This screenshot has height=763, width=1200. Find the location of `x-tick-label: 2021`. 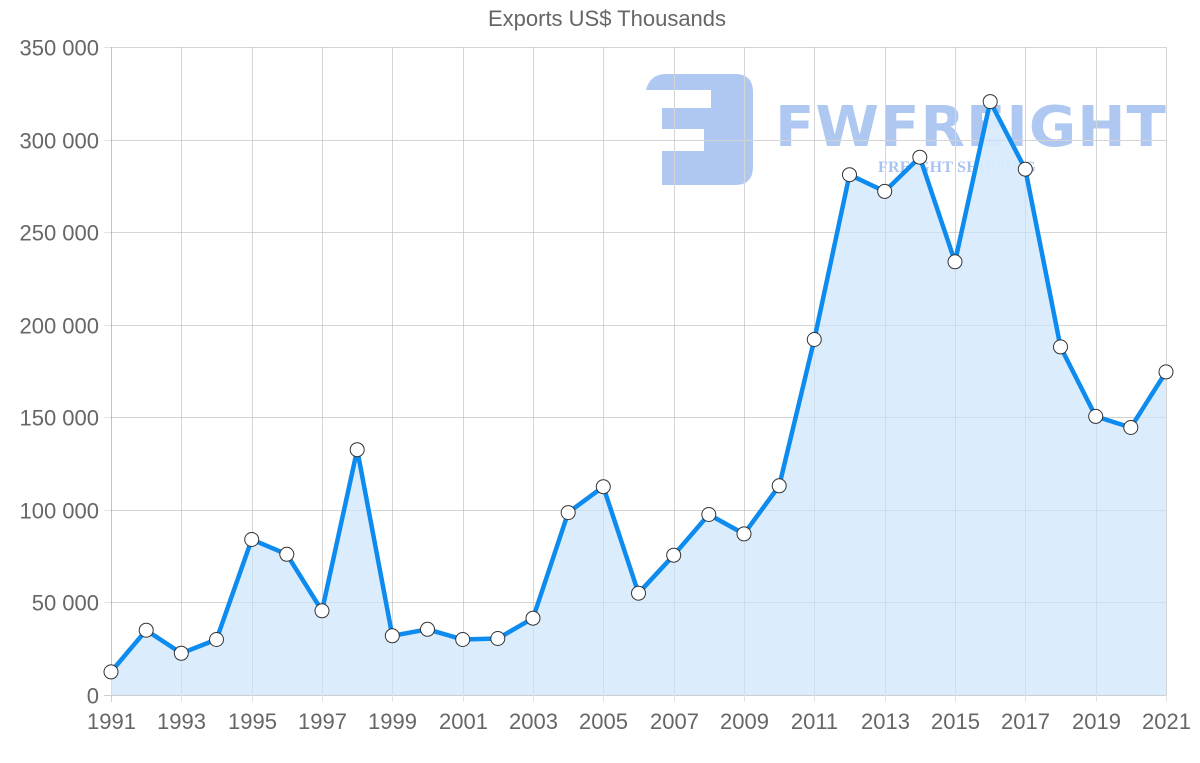

x-tick-label: 2021 is located at coordinates (1166, 721).